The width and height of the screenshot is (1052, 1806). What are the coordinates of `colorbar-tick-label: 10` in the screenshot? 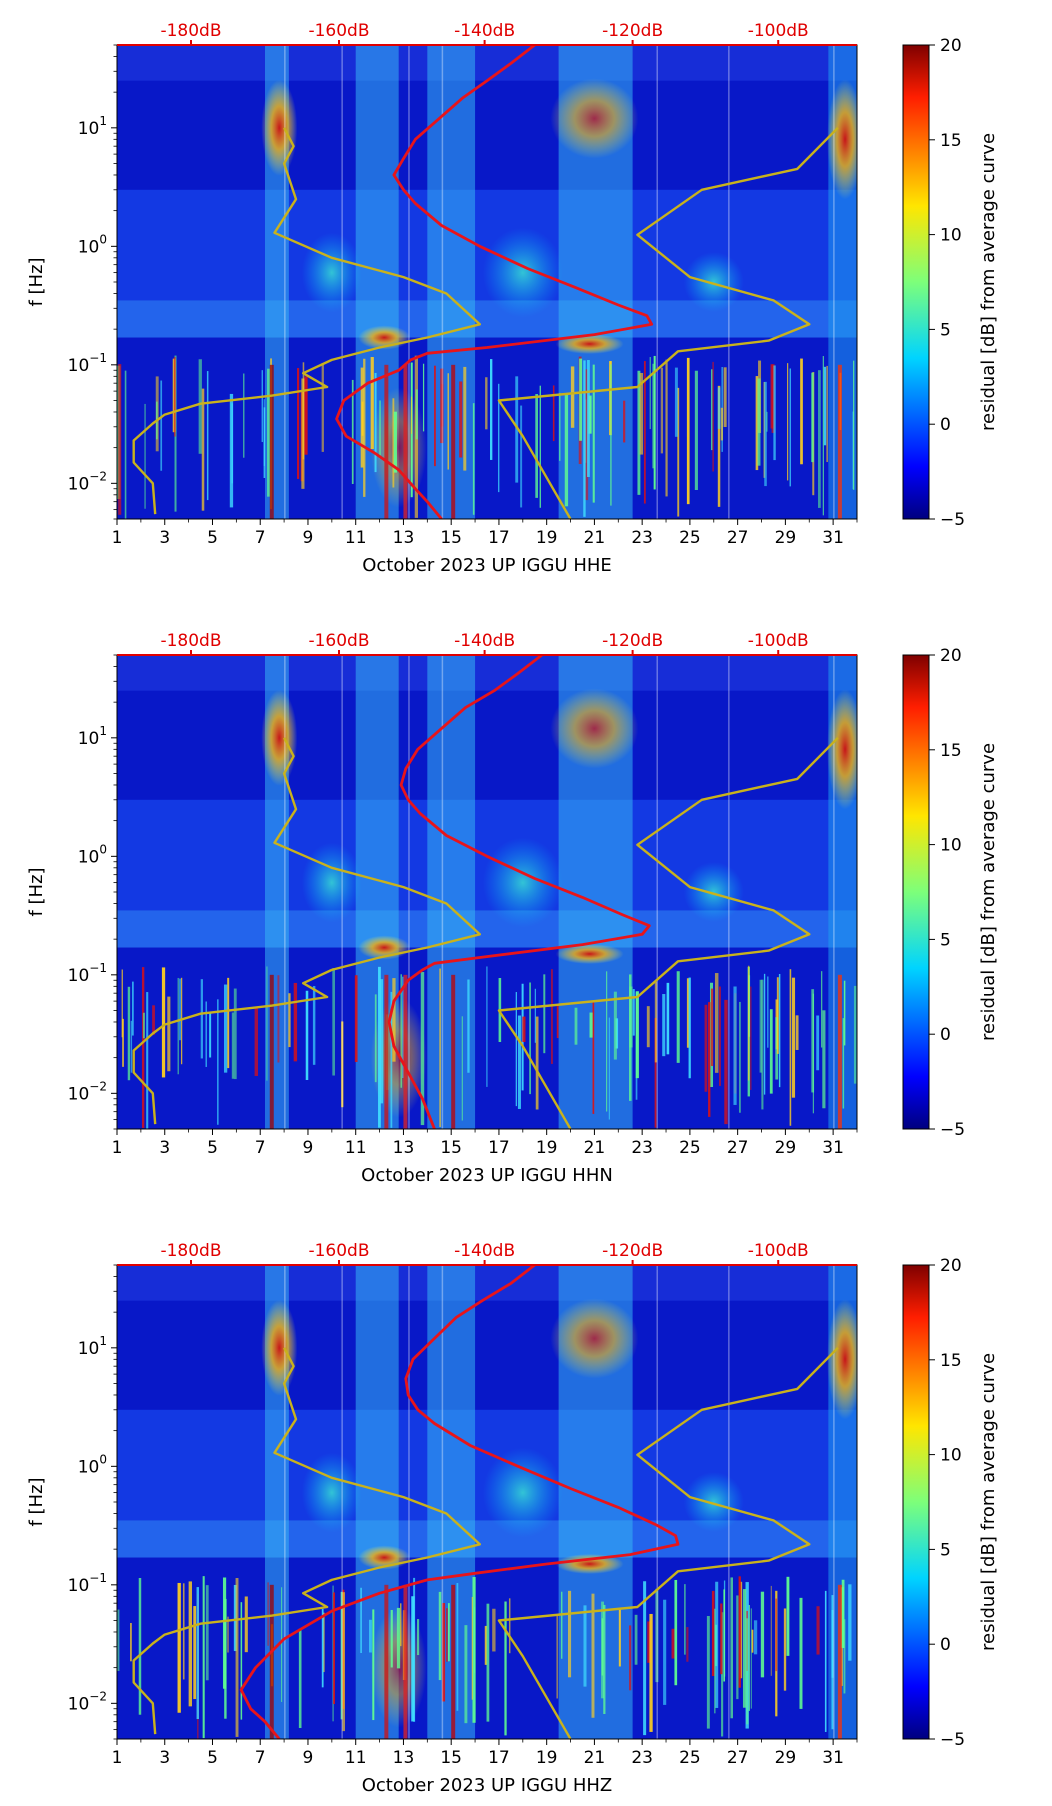 It's located at (951, 846).